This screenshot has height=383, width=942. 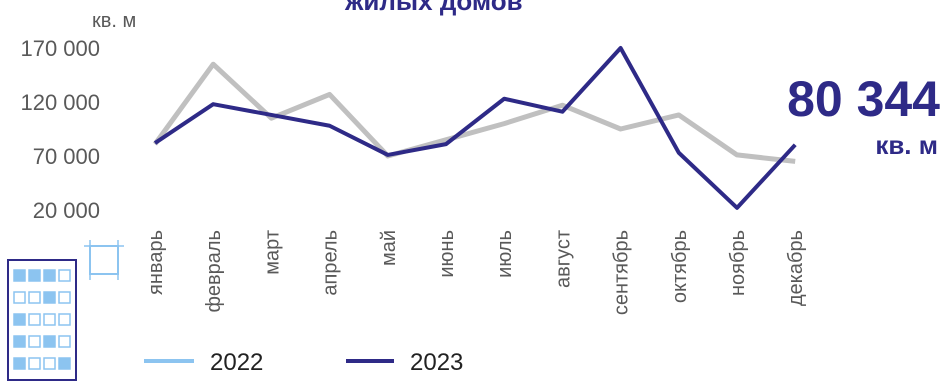 I want to click on x-tick-label: апрель, so click(x=331, y=263).